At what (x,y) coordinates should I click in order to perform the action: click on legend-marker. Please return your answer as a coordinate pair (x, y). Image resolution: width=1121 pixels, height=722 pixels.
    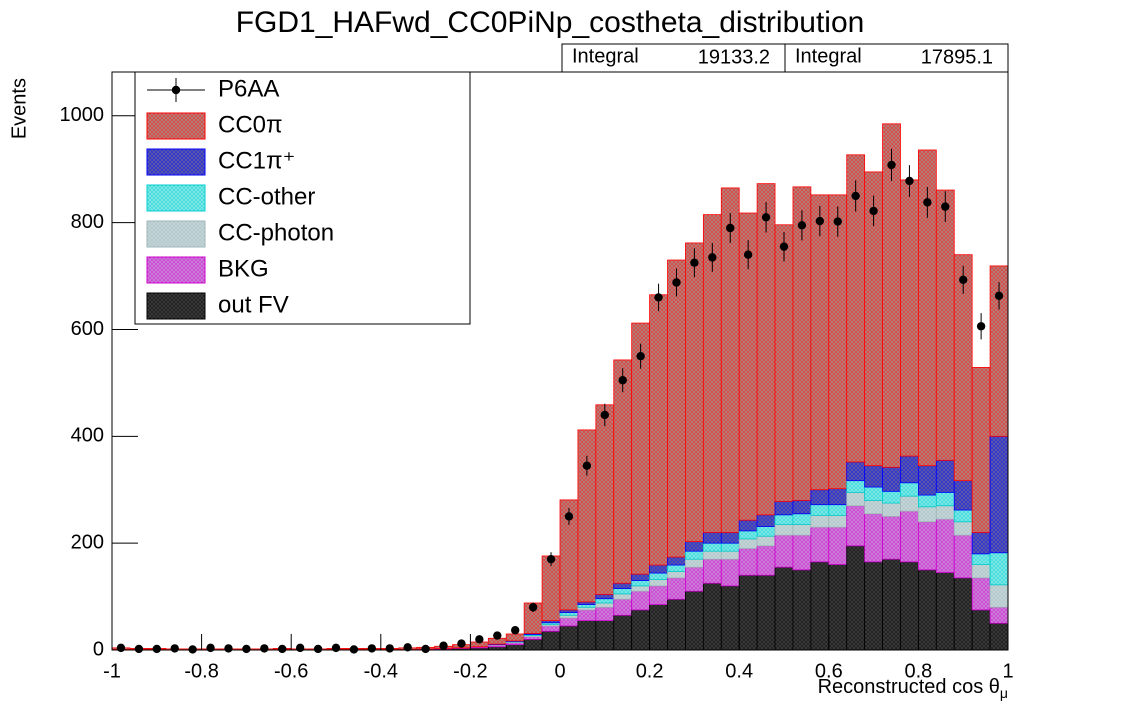
    Looking at the image, I should click on (176, 90).